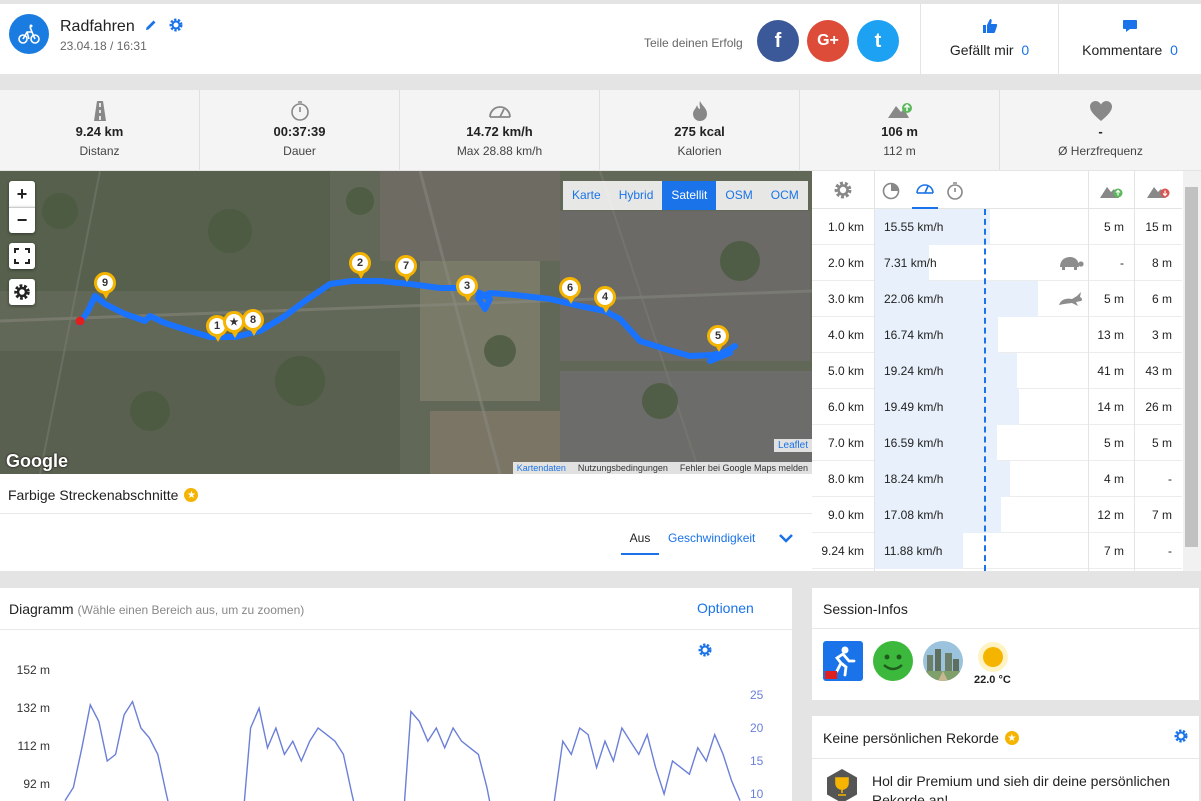  What do you see at coordinates (914, 227) in the screenshot?
I see `split-speed: 15.55 km/h` at bounding box center [914, 227].